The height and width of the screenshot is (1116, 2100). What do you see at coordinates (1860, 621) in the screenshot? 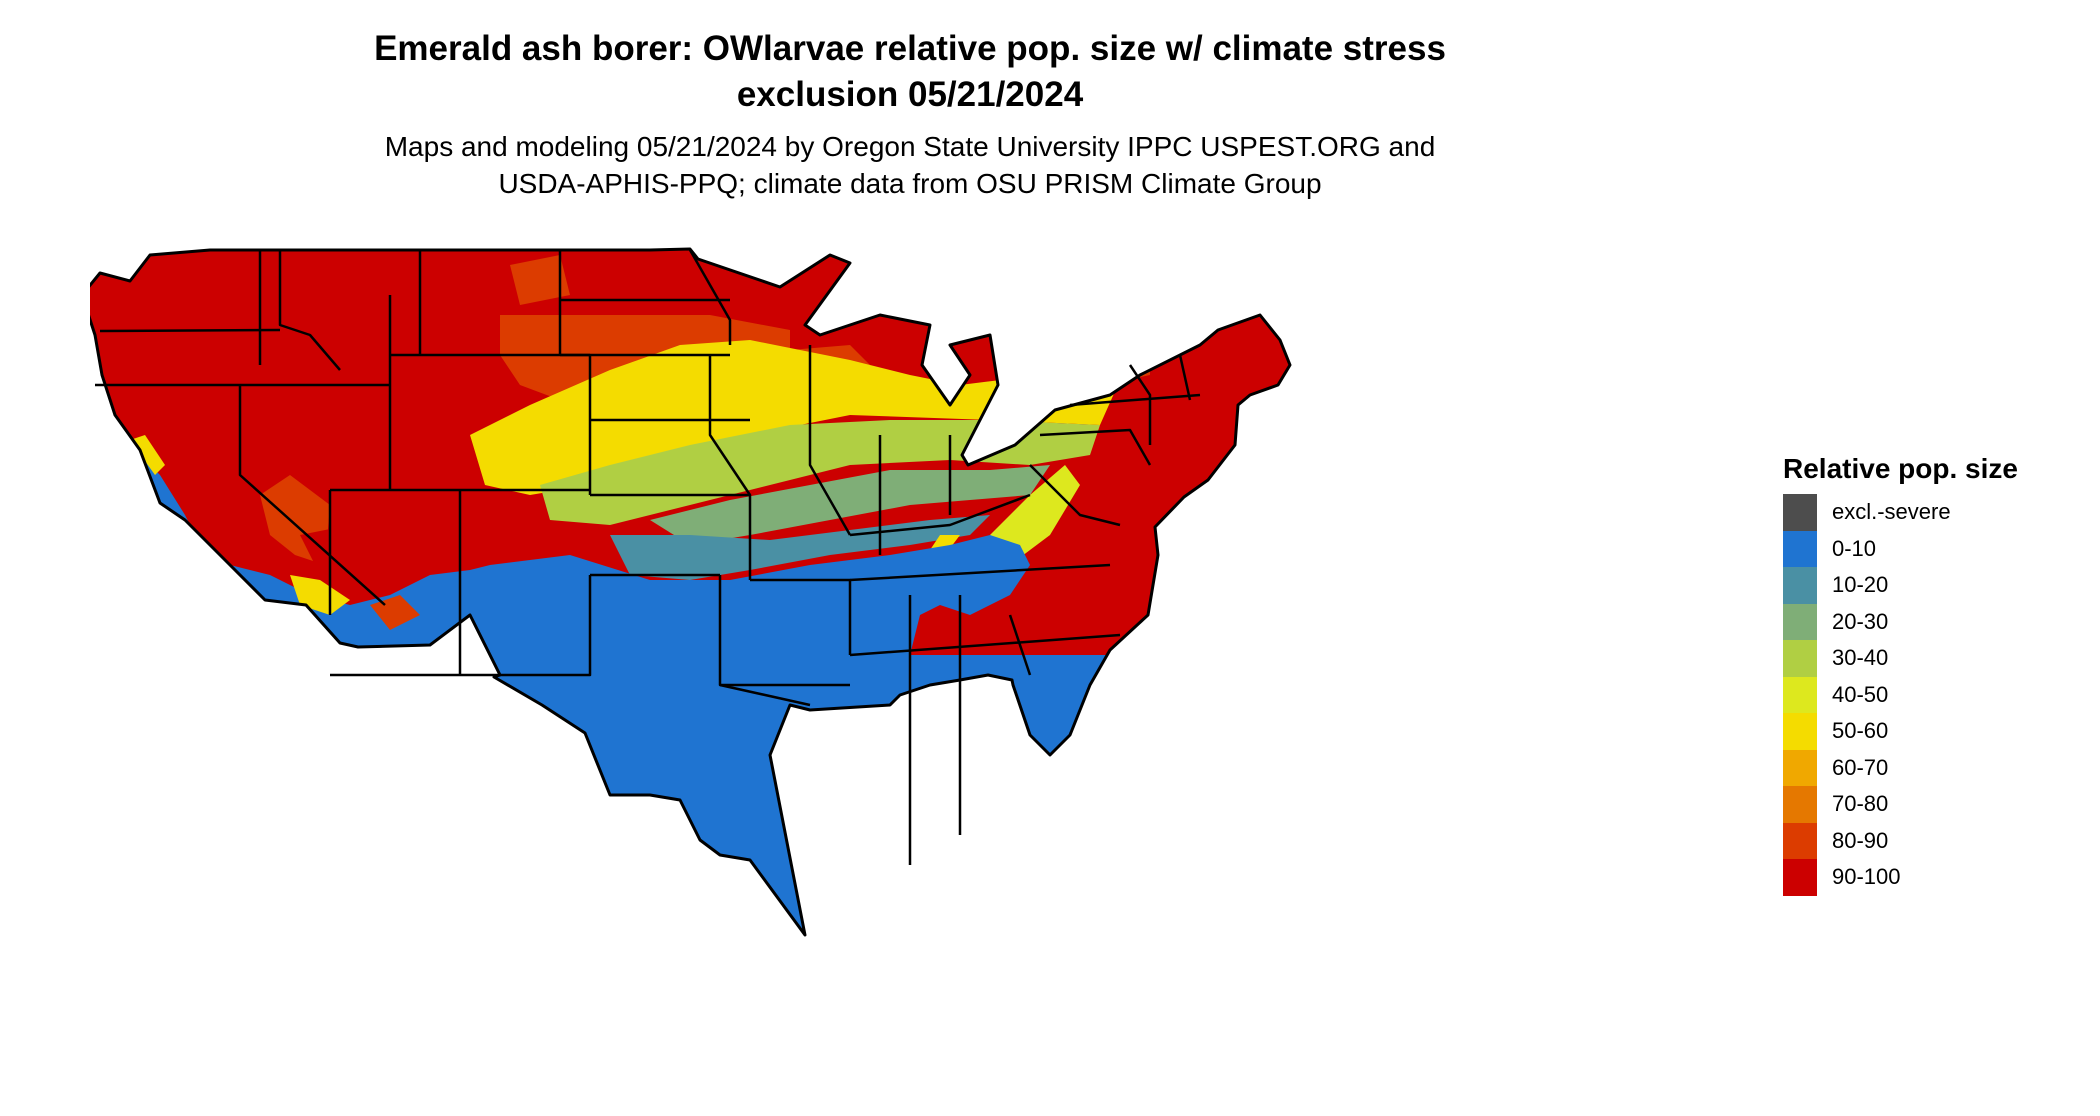
I see `legend-label: 20-30` at bounding box center [1860, 621].